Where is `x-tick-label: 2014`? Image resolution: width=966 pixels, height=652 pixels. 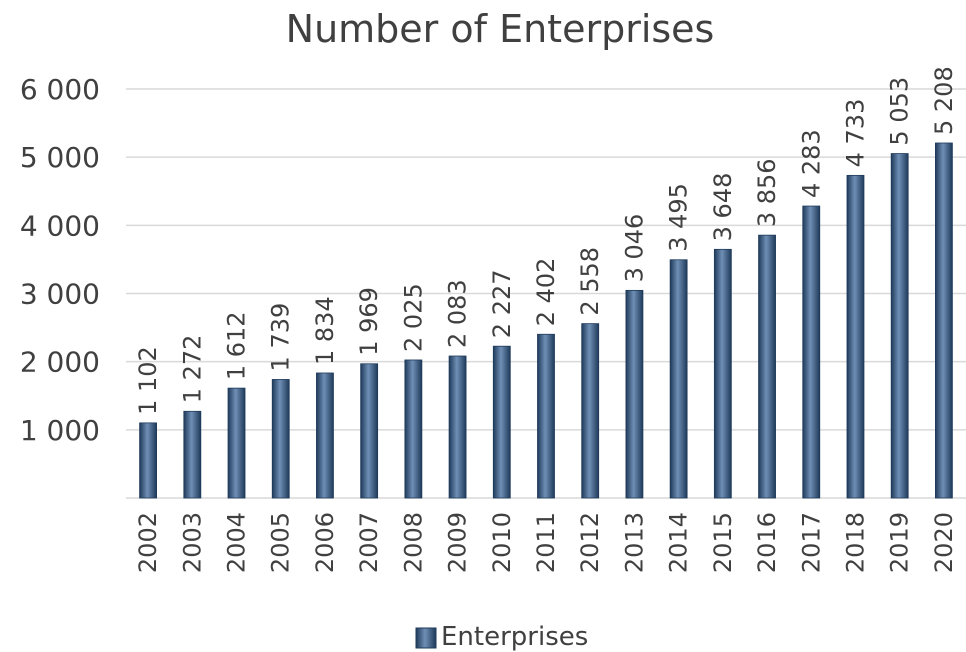
x-tick-label: 2014 is located at coordinates (679, 542).